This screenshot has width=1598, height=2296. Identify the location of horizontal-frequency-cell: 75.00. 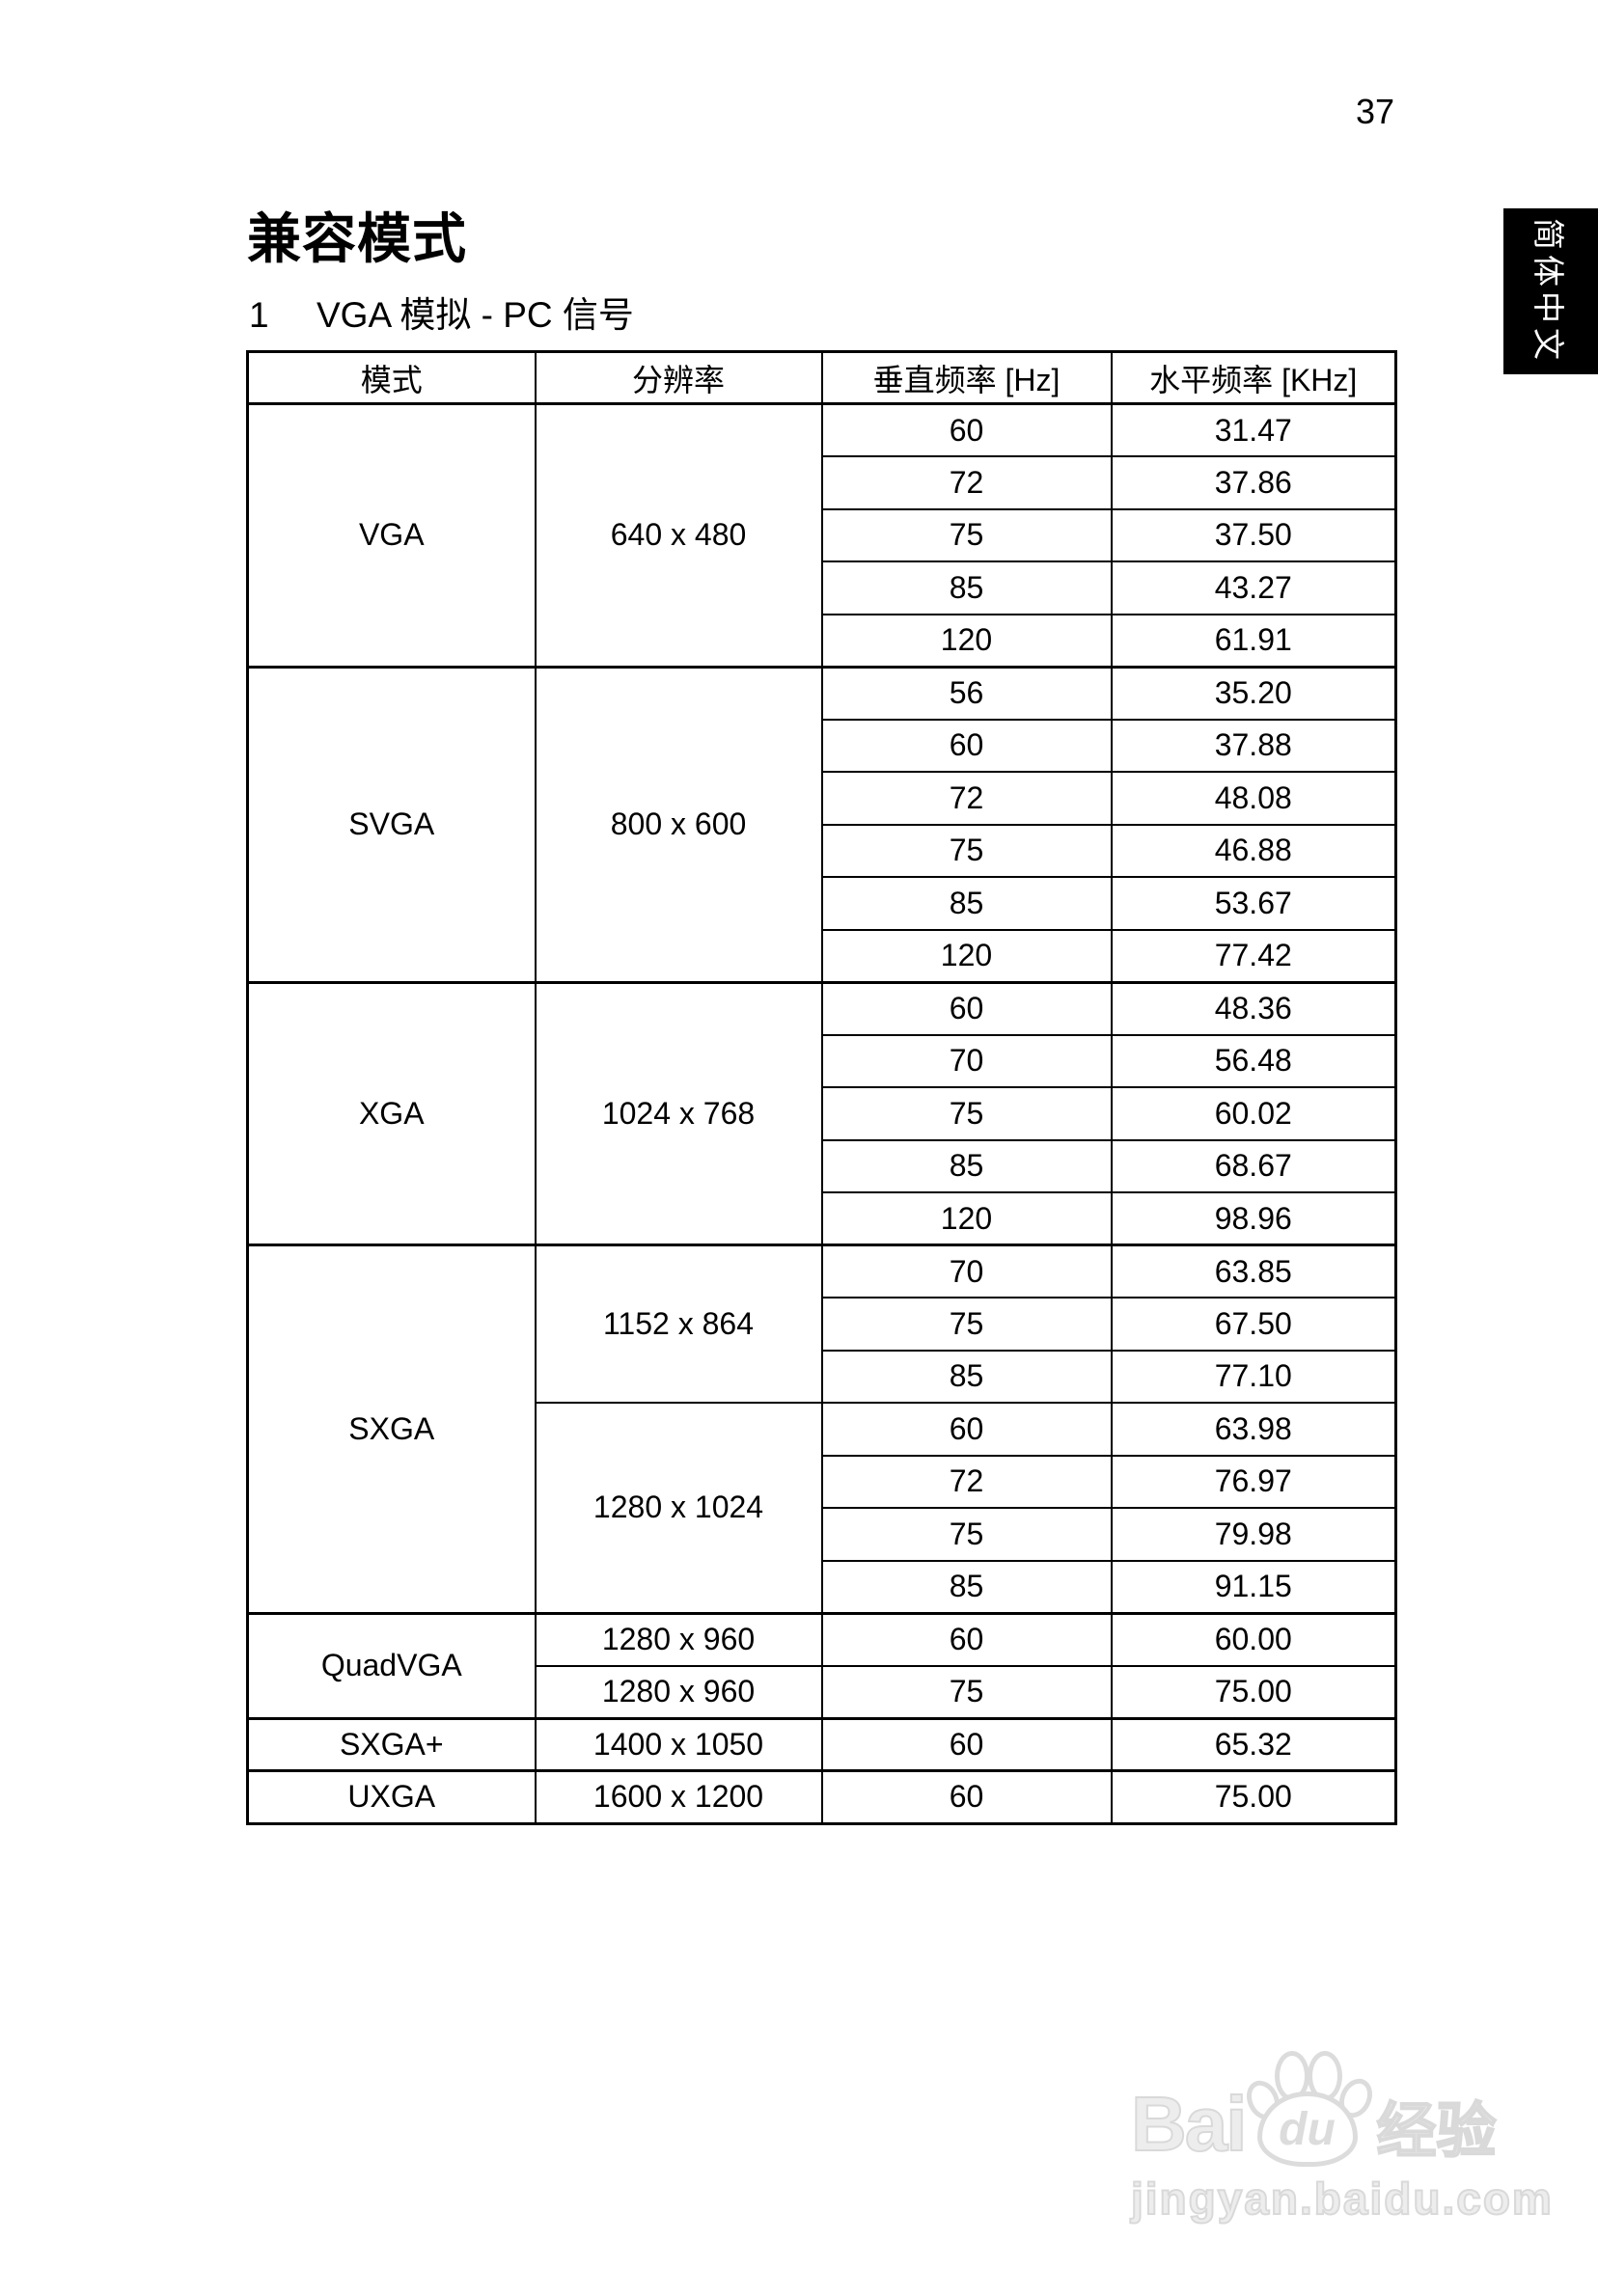
(1253, 1796).